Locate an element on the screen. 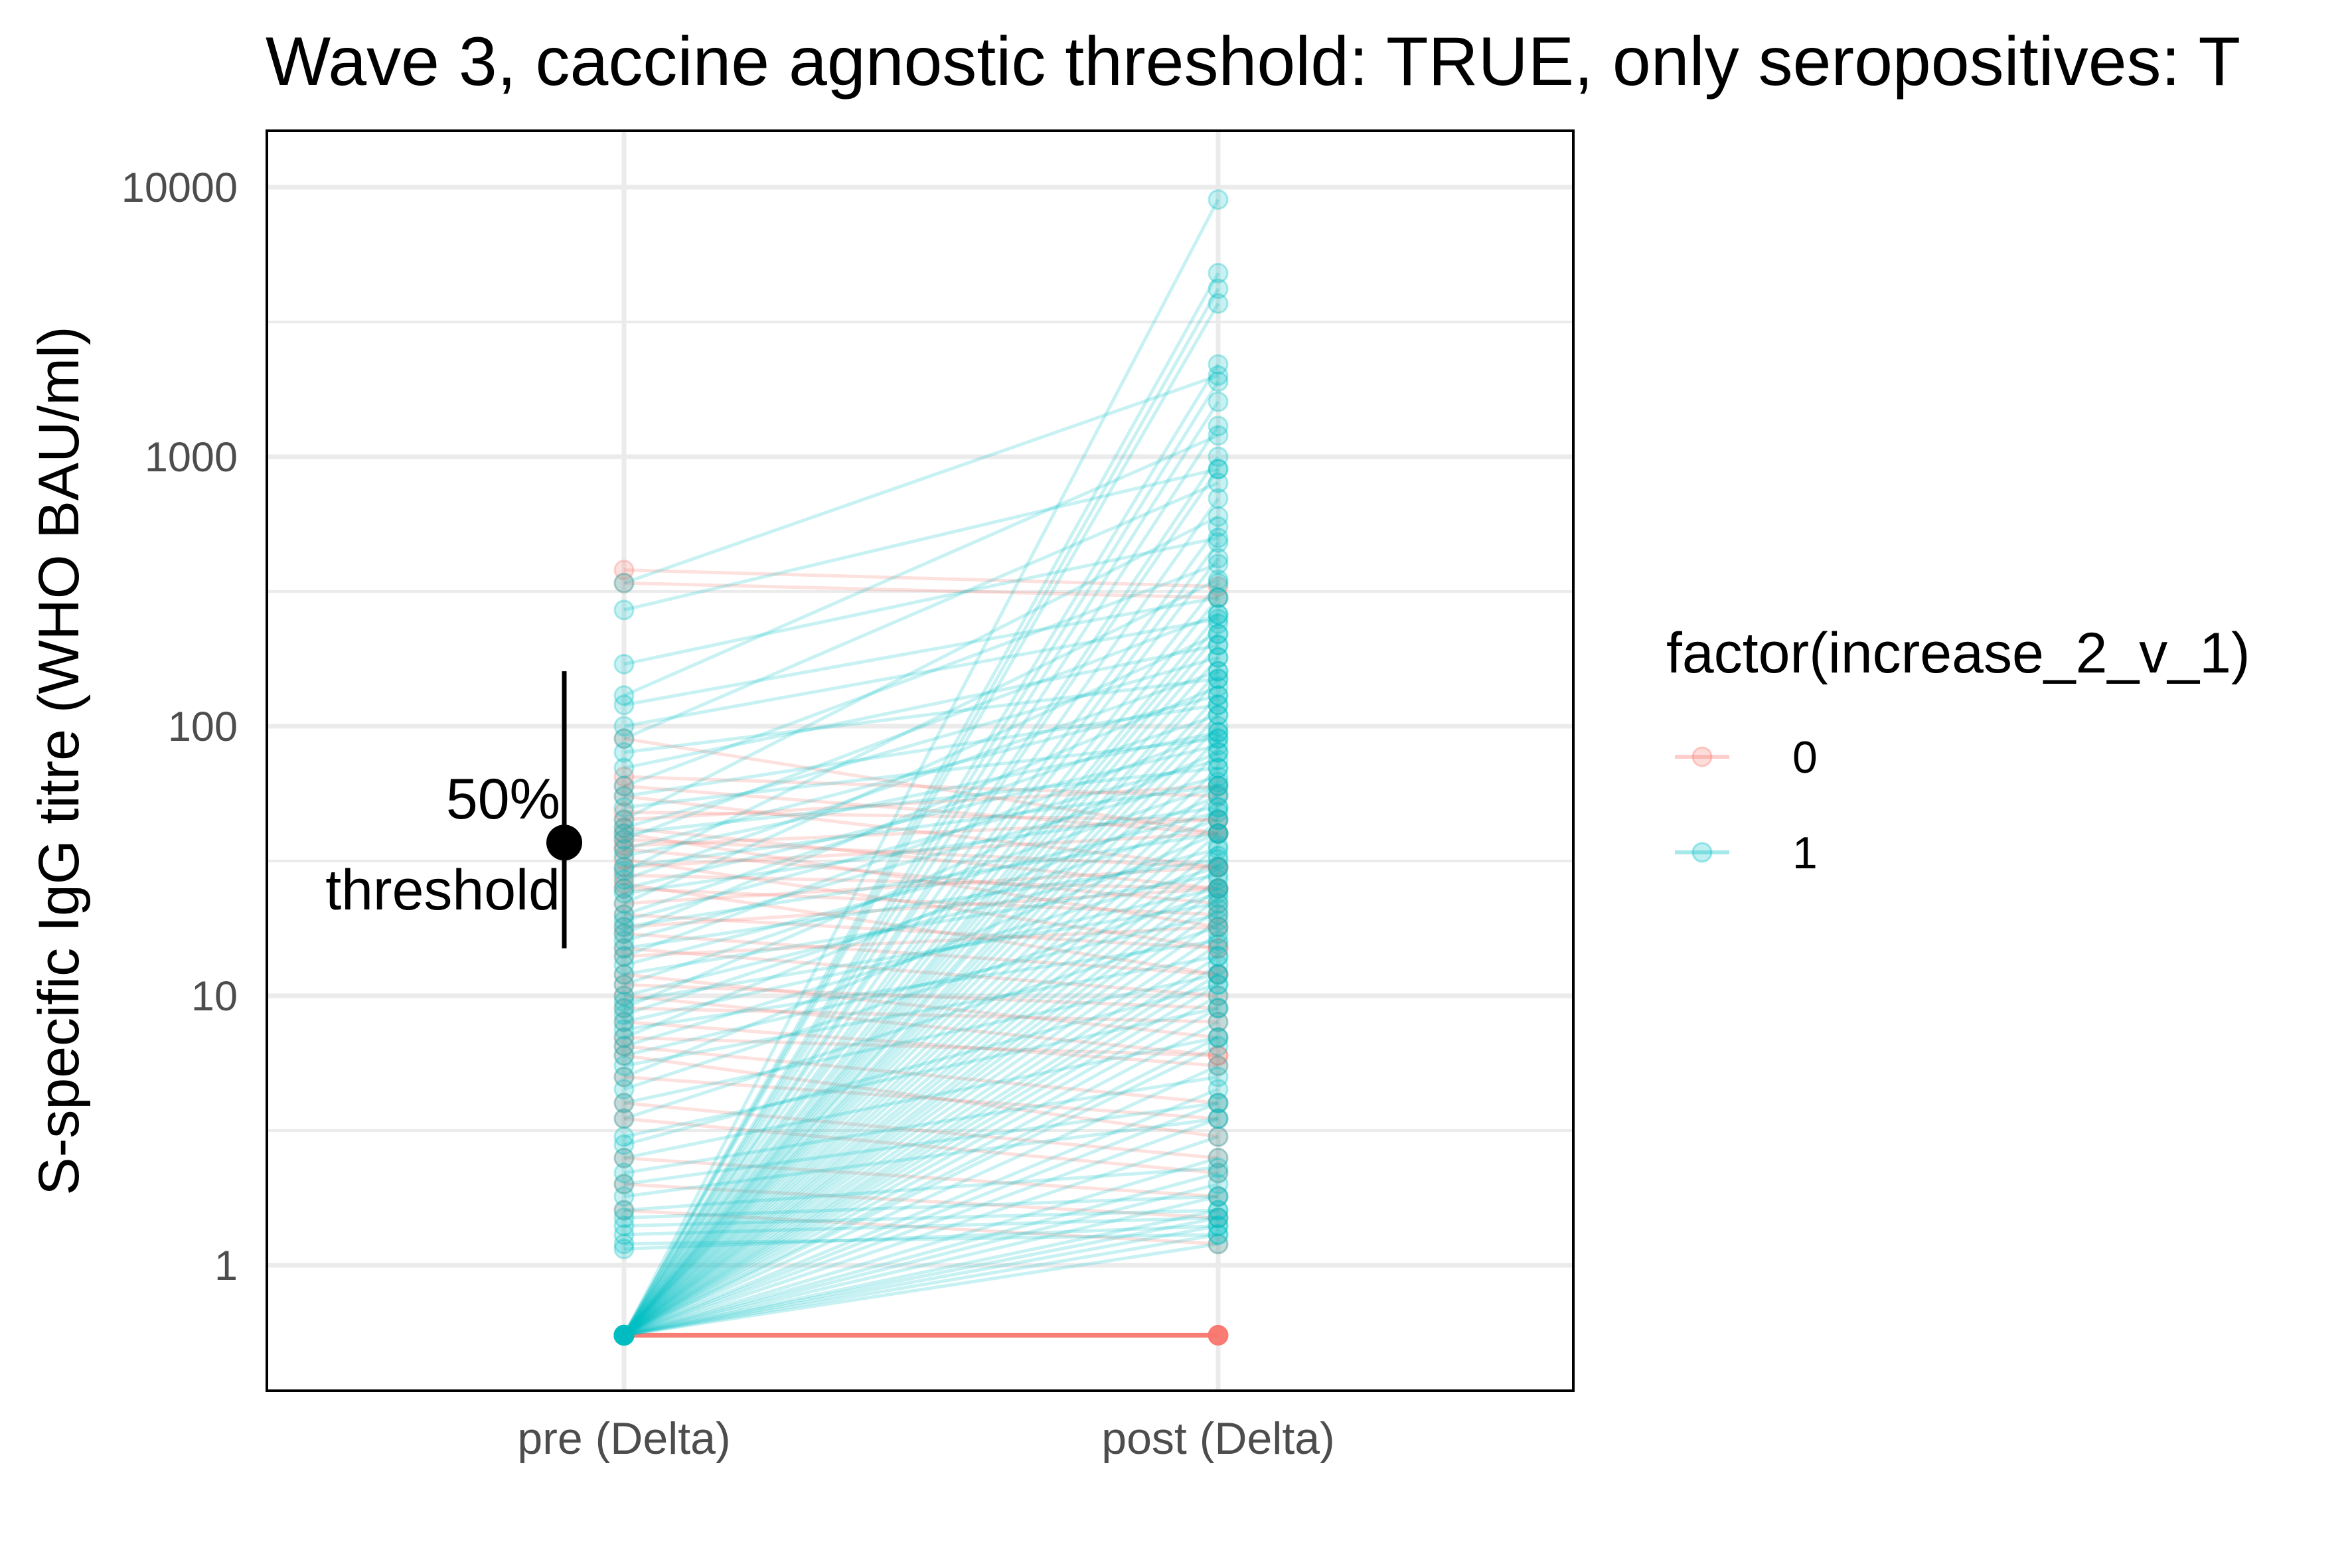 The width and height of the screenshot is (2352, 1568). x-tick-label: pre (Delta) is located at coordinates (624, 1439).